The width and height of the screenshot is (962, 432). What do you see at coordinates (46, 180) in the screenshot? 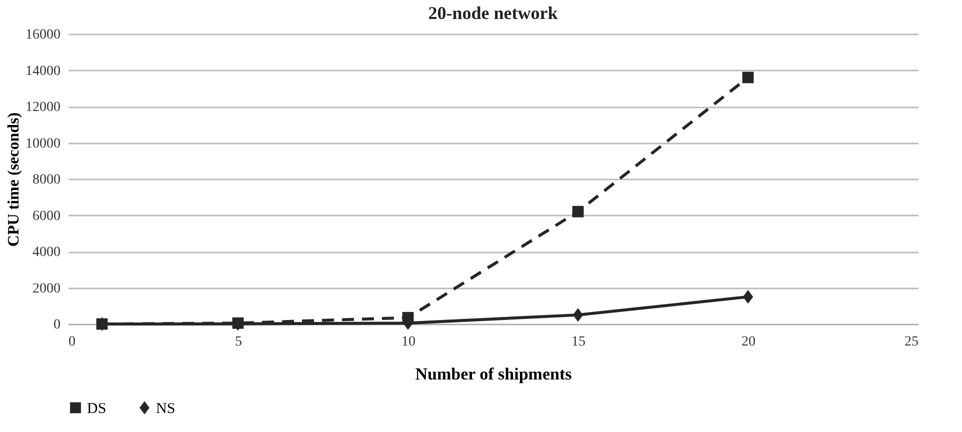
I see `y-tick-label: 8000` at bounding box center [46, 180].